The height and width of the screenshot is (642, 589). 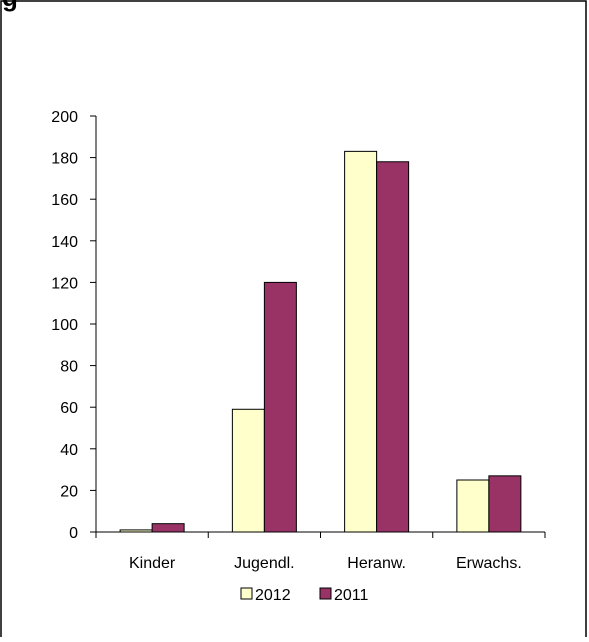 I want to click on legend-swatch-2011, so click(x=325, y=593).